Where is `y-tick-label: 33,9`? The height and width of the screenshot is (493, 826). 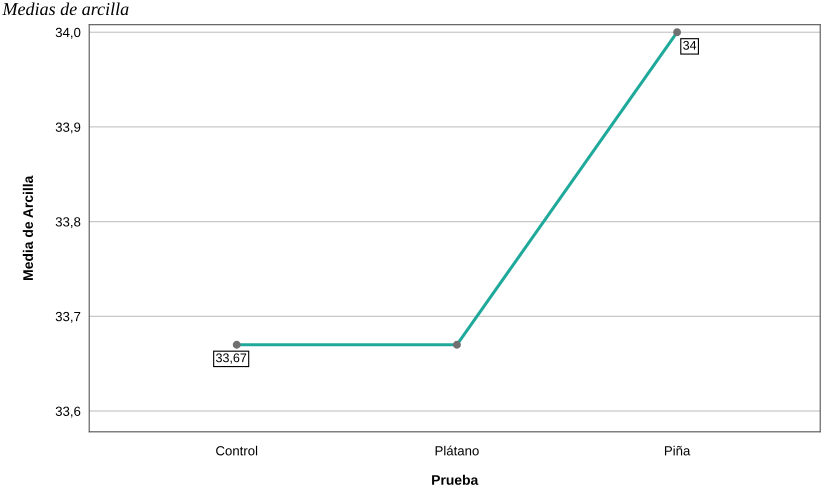 y-tick-label: 33,9 is located at coordinates (68, 128).